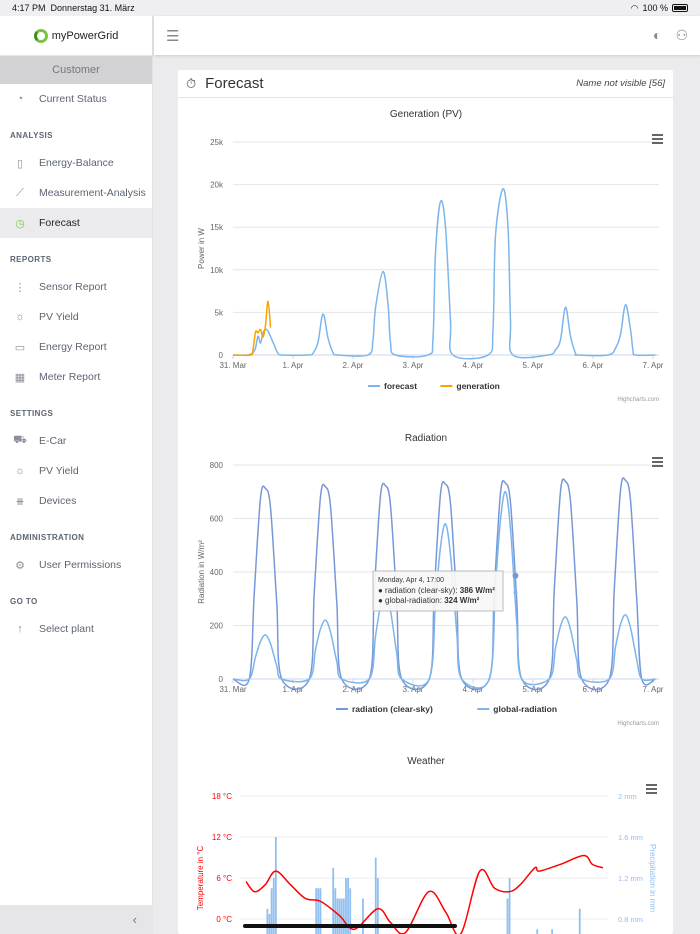 Image resolution: width=700 pixels, height=934 pixels. I want to click on sidebar-item-devices: ⧻ Devices, so click(76, 501).